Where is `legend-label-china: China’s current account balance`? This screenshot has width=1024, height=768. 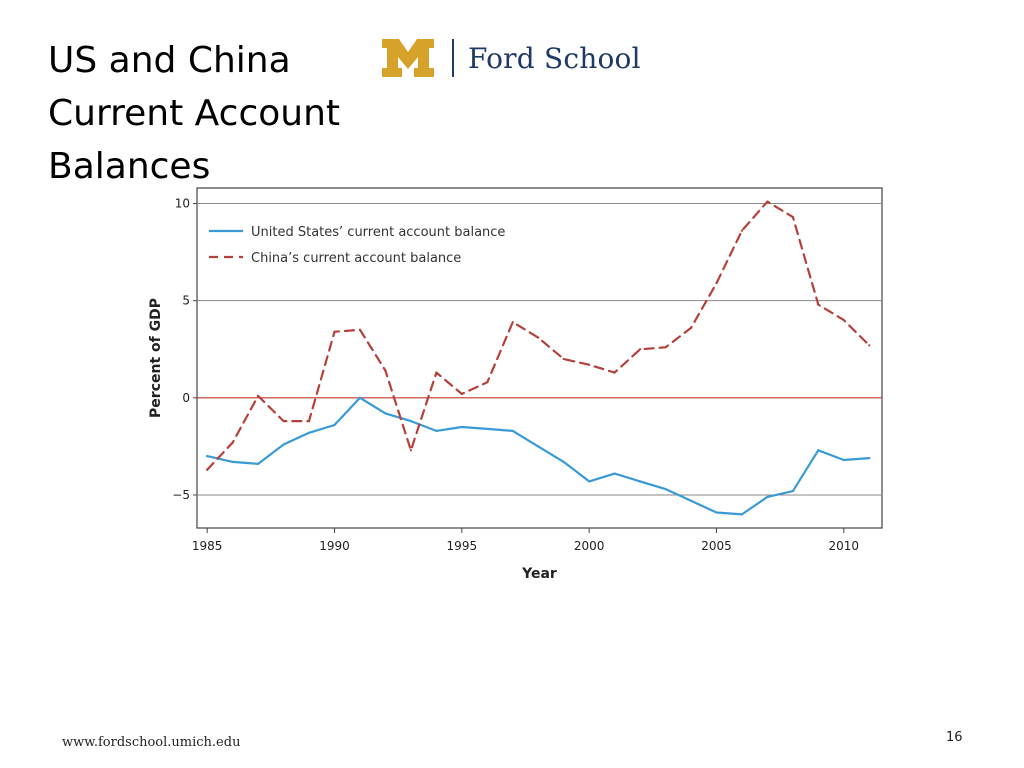 legend-label-china: China’s current account balance is located at coordinates (356, 258).